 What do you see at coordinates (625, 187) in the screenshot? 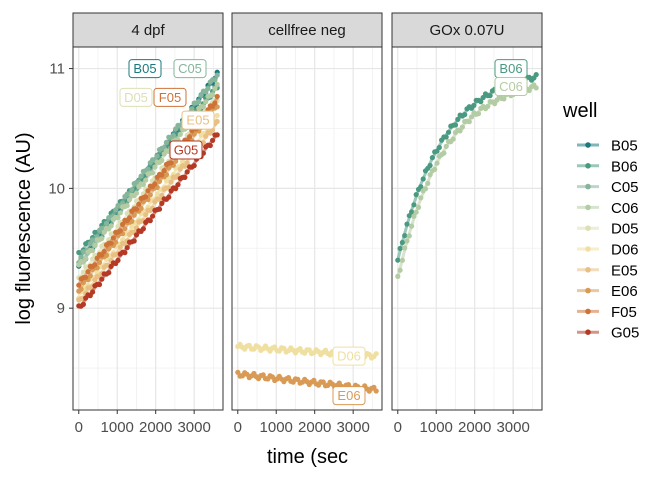
I see `legend-label: C05` at bounding box center [625, 187].